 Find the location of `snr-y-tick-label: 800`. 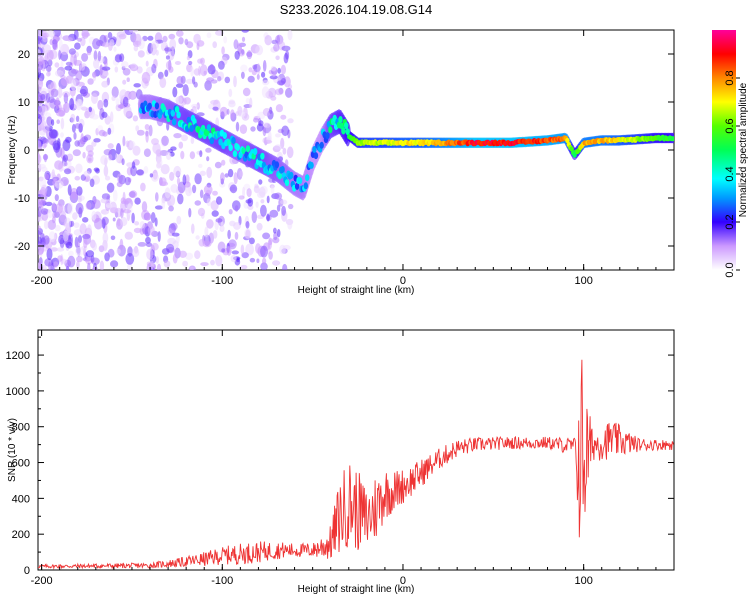

snr-y-tick-label: 800 is located at coordinates (21, 428).